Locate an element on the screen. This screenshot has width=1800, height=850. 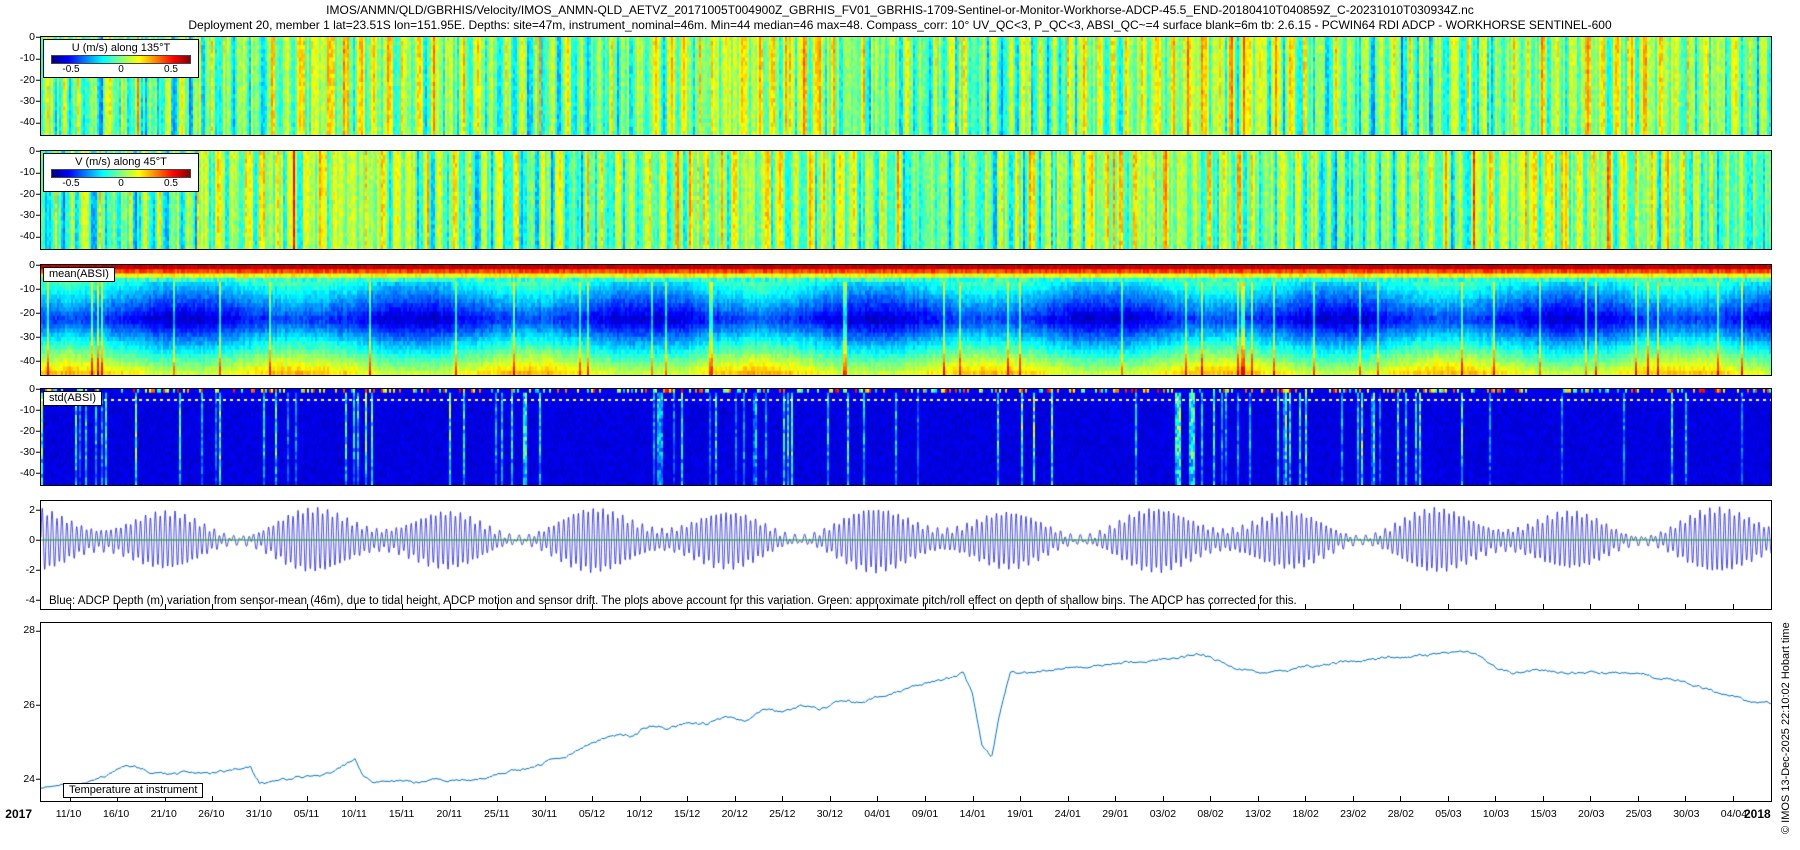
y-tick-label: -10 is located at coordinates (22, 289).